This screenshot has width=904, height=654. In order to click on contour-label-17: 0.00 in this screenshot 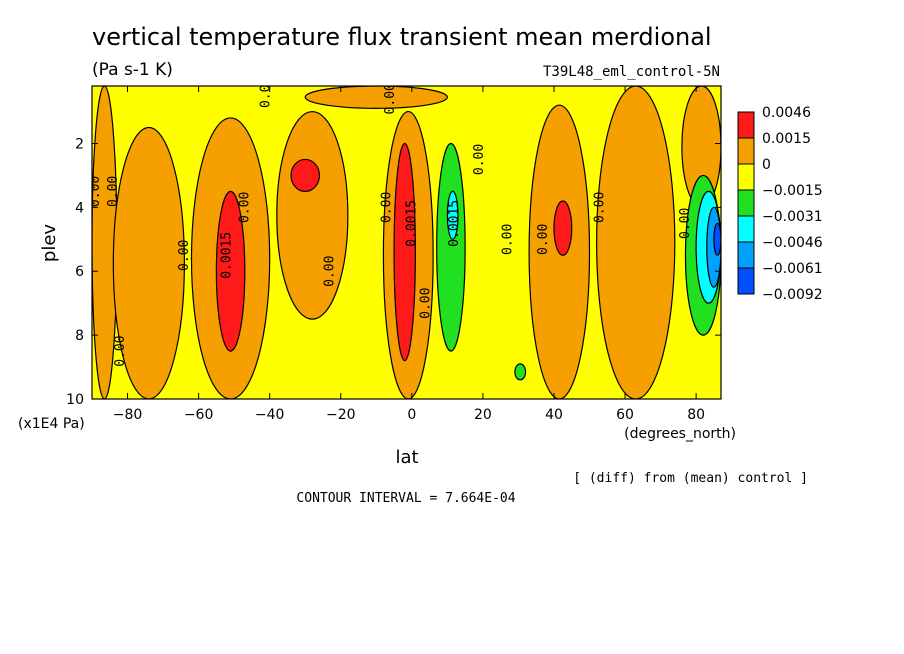, I will do `click(120, 350)`.